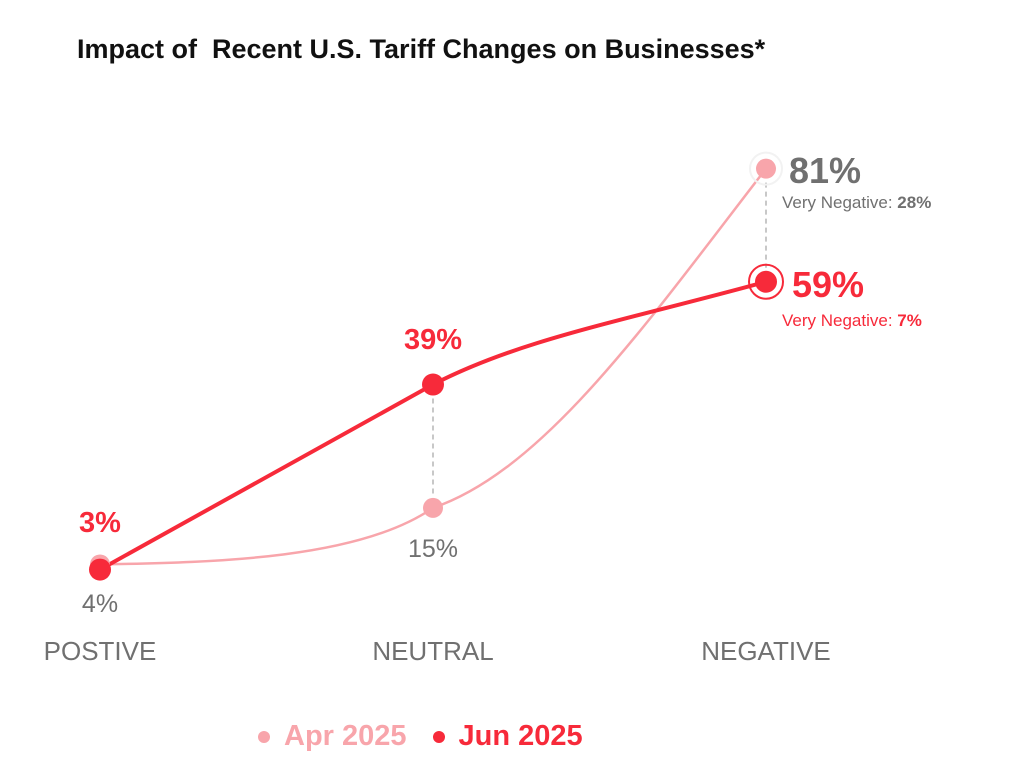  Describe the element at coordinates (828, 284) in the screenshot. I see `data-label-jun: 59%` at that location.